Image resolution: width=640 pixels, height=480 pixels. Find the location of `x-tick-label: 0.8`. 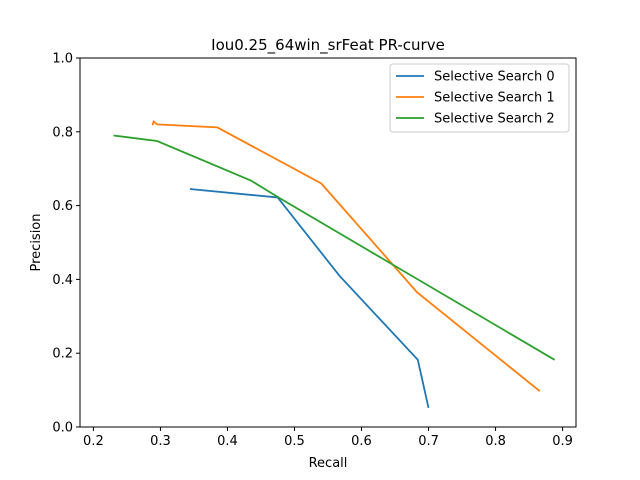

x-tick-label: 0.8 is located at coordinates (495, 441).